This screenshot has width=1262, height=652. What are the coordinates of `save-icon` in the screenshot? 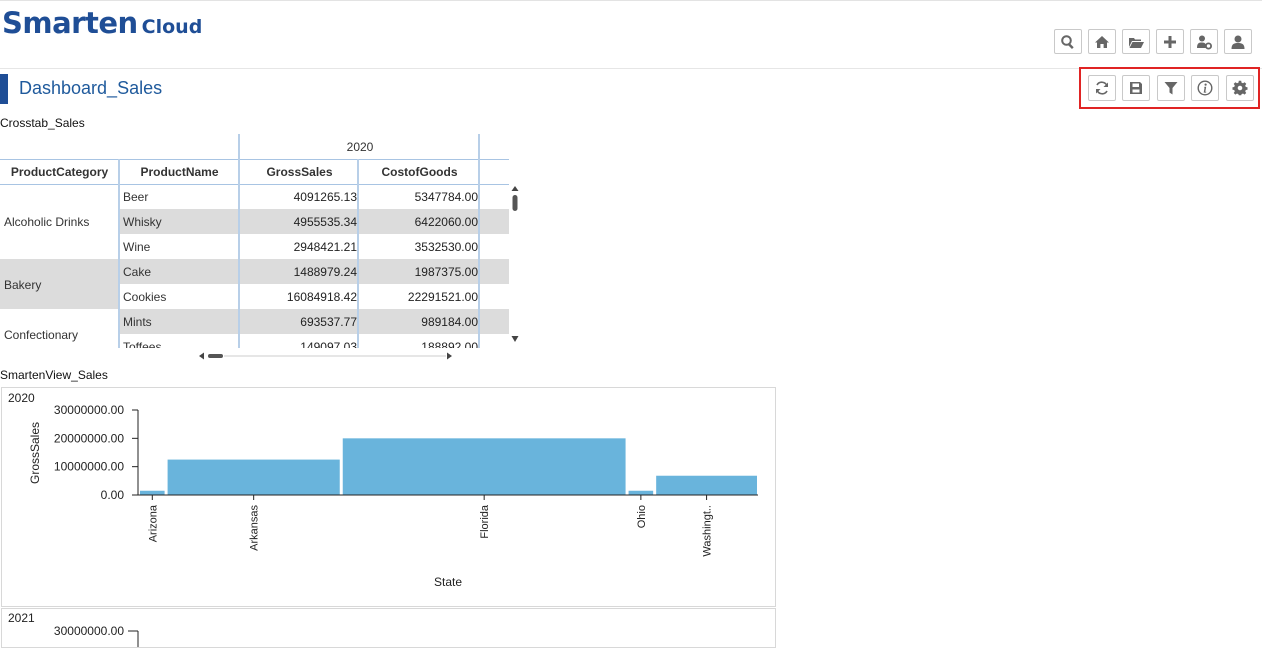 It's located at (1136, 88).